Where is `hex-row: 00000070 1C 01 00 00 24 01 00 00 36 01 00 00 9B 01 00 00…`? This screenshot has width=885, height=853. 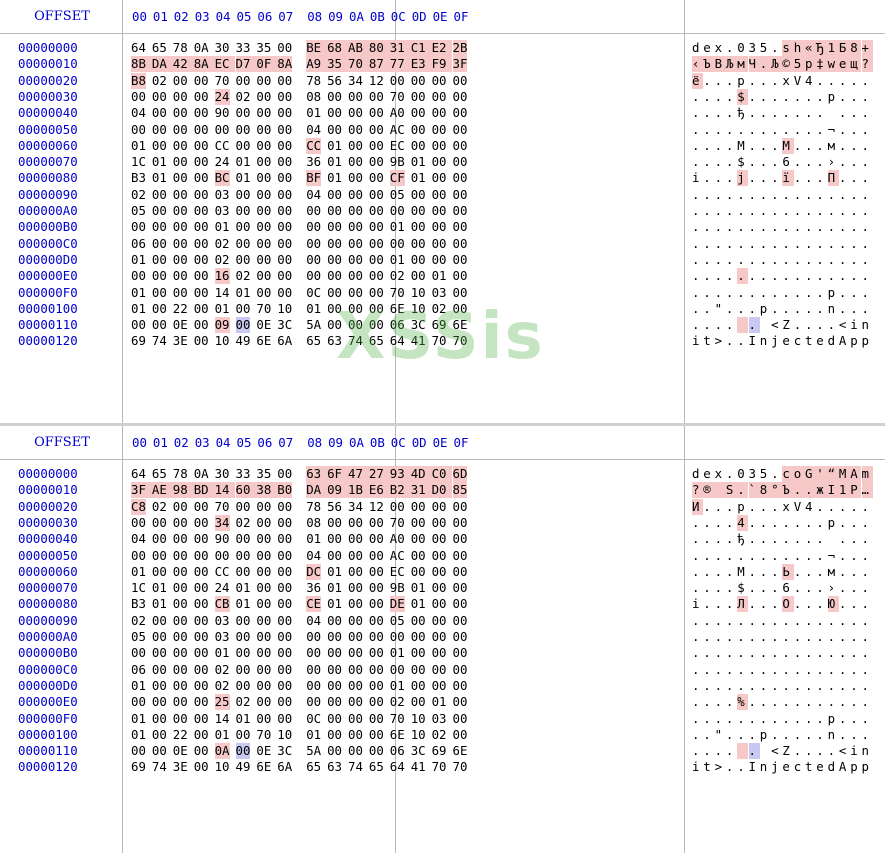
hex-row: 00000070 1C 01 00 00 24 01 00 00 36 01 00 00 9B 01 00 00… is located at coordinates (442, 162).